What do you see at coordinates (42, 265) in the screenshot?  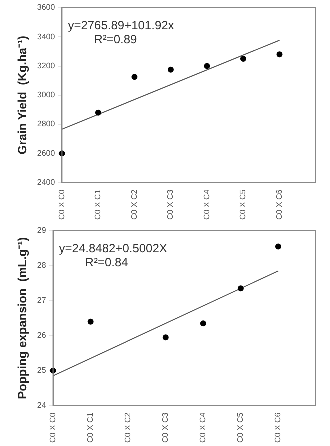 I see `y-tick-label: 28` at bounding box center [42, 265].